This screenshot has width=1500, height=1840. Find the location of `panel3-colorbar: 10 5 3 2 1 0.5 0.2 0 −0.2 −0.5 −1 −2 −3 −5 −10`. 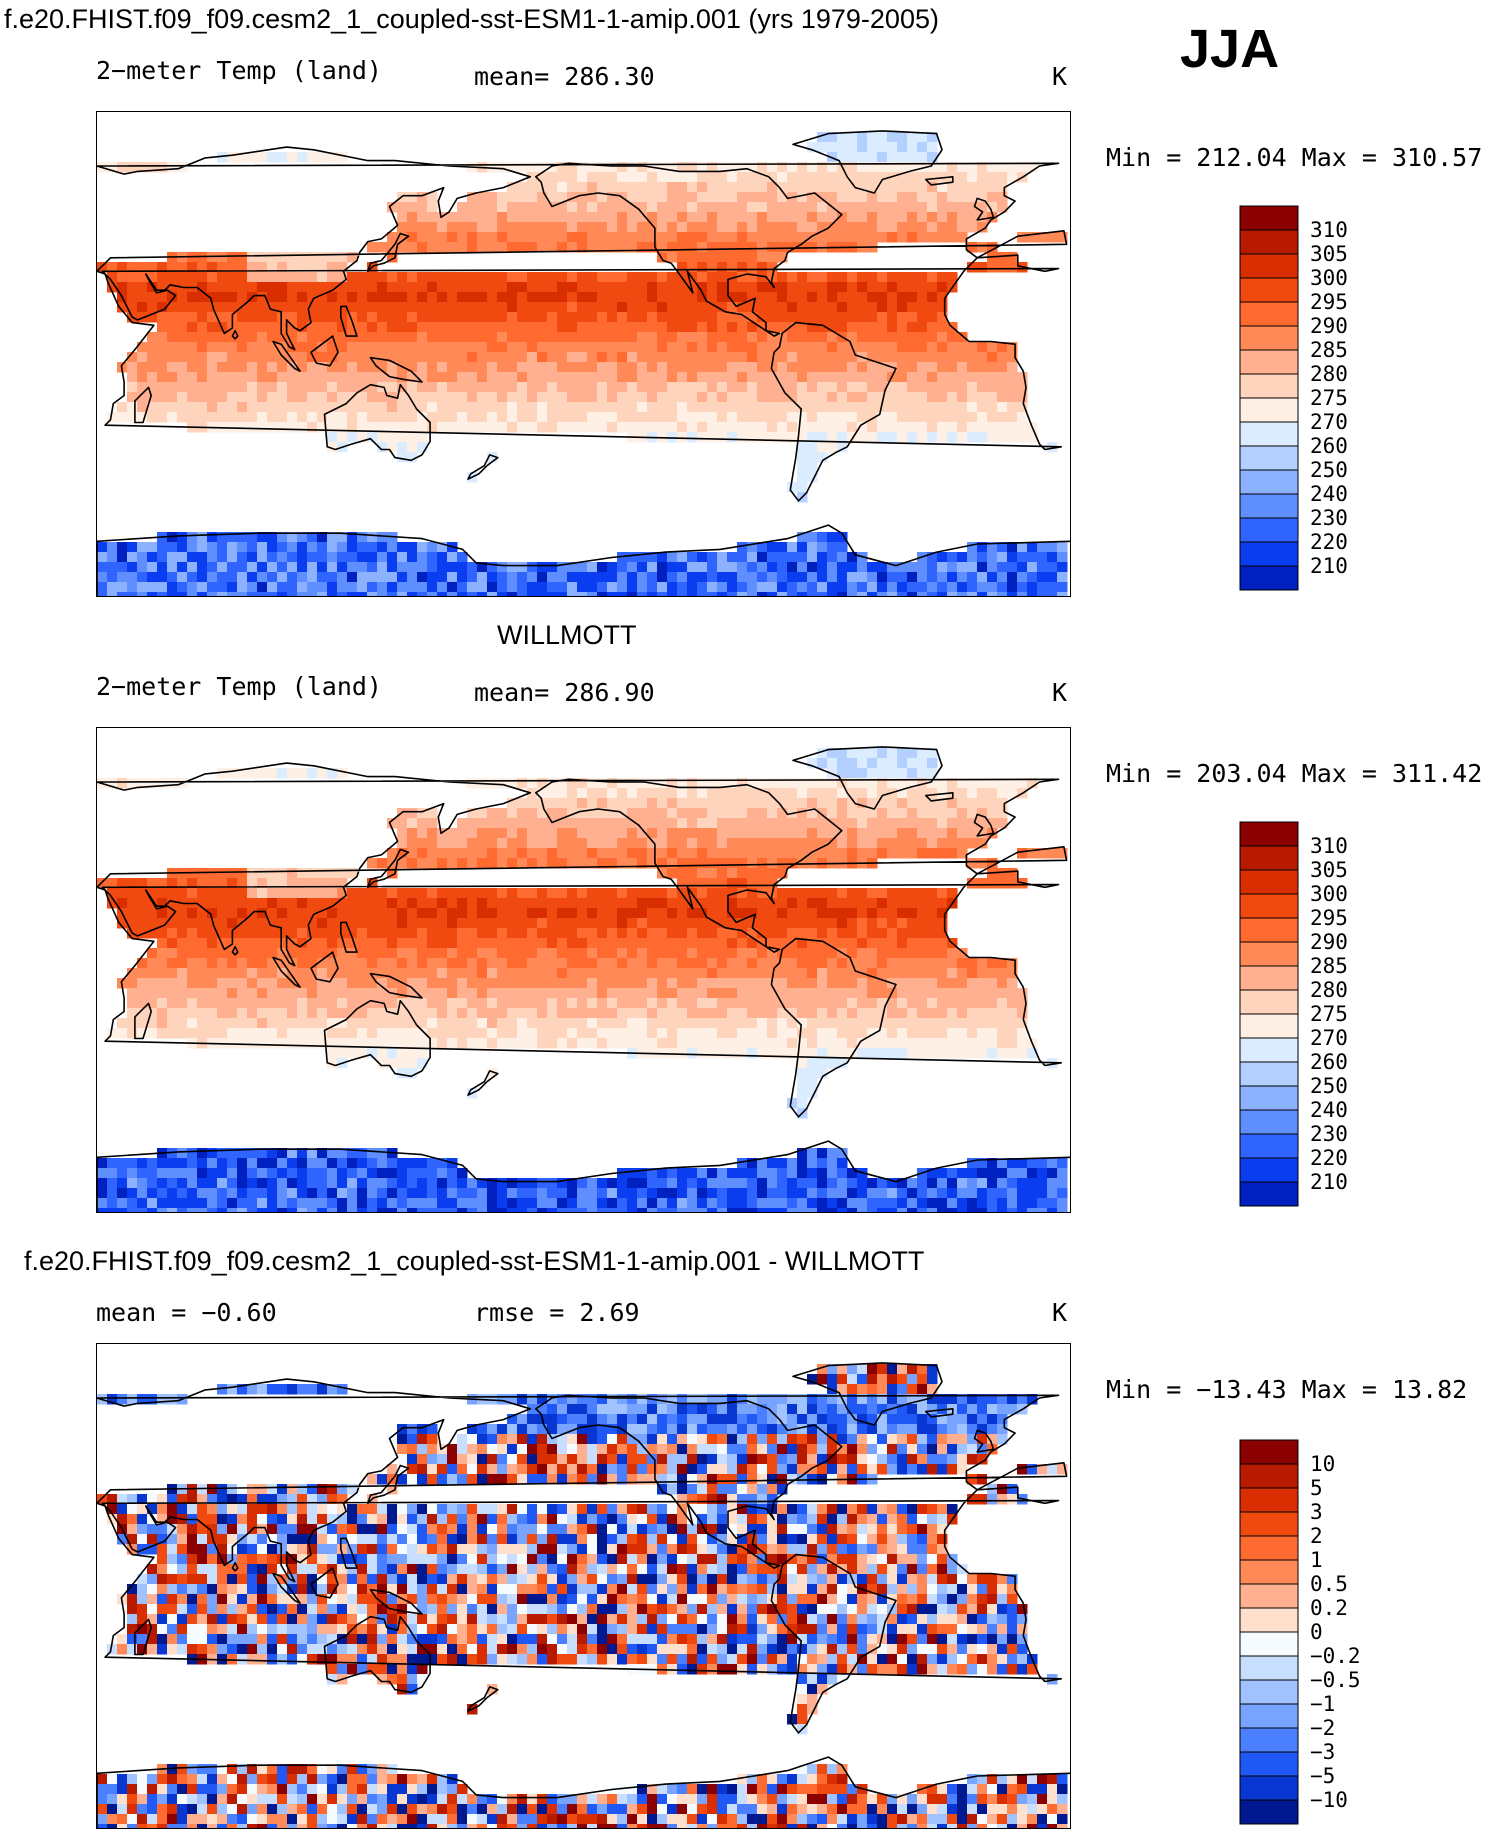

panel3-colorbar: 10 5 3 2 1 0.5 0.2 0 −0.2 −0.5 −1 −2 −3 −5 −10 is located at coordinates (1339, 1631).